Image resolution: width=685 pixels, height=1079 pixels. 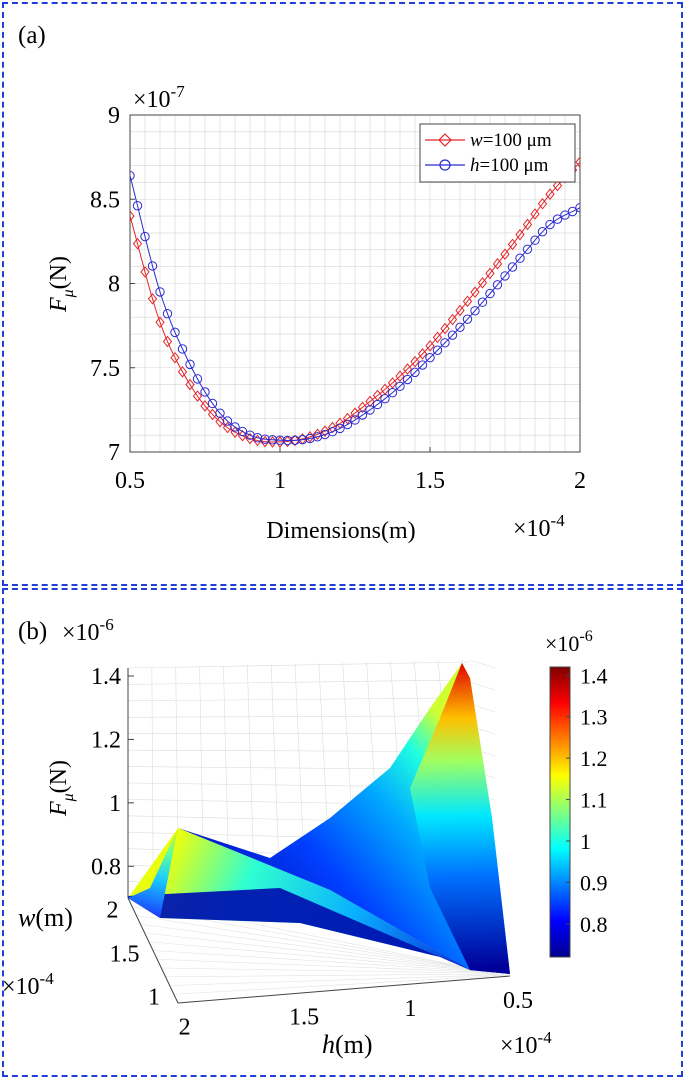 What do you see at coordinates (45, 917) in the screenshot?
I see `w-axis-label: w(m)` at bounding box center [45, 917].